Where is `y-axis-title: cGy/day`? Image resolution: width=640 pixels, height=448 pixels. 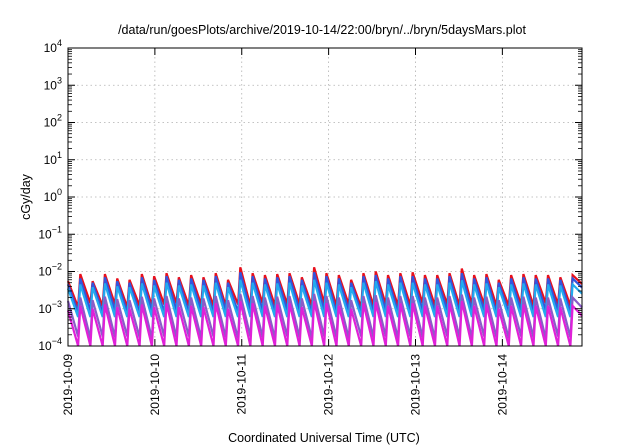
y-axis-title: cGy/day is located at coordinates (26, 196).